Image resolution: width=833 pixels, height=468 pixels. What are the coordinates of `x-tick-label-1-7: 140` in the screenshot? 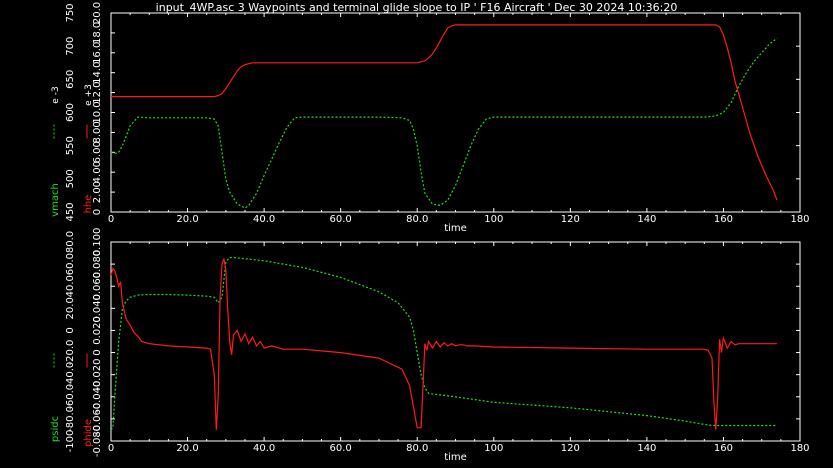 It's located at (646, 219).